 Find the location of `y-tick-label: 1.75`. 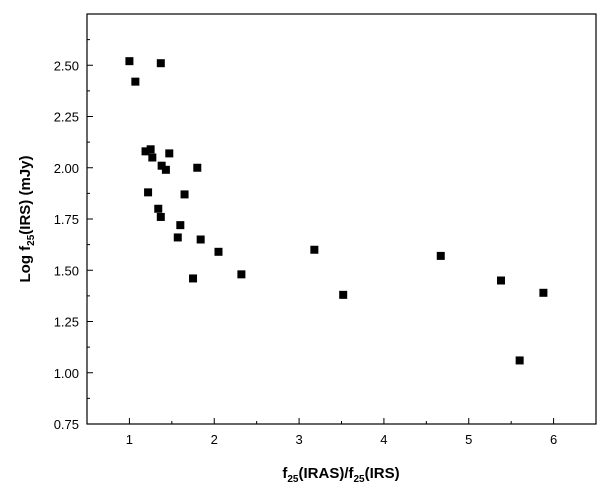

y-tick-label: 1.75 is located at coordinates (66, 219).